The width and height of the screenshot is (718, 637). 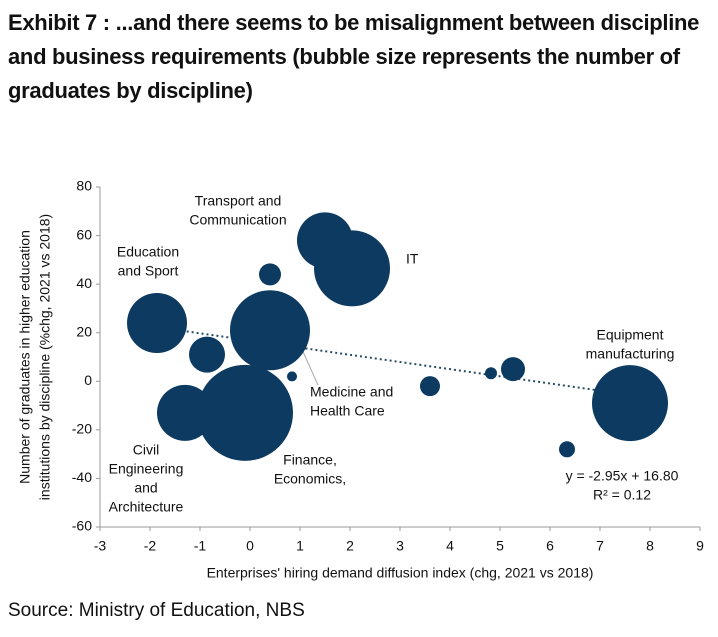 What do you see at coordinates (25, 357) in the screenshot?
I see `y-axis-label: Number of graduates in higher education` at bounding box center [25, 357].